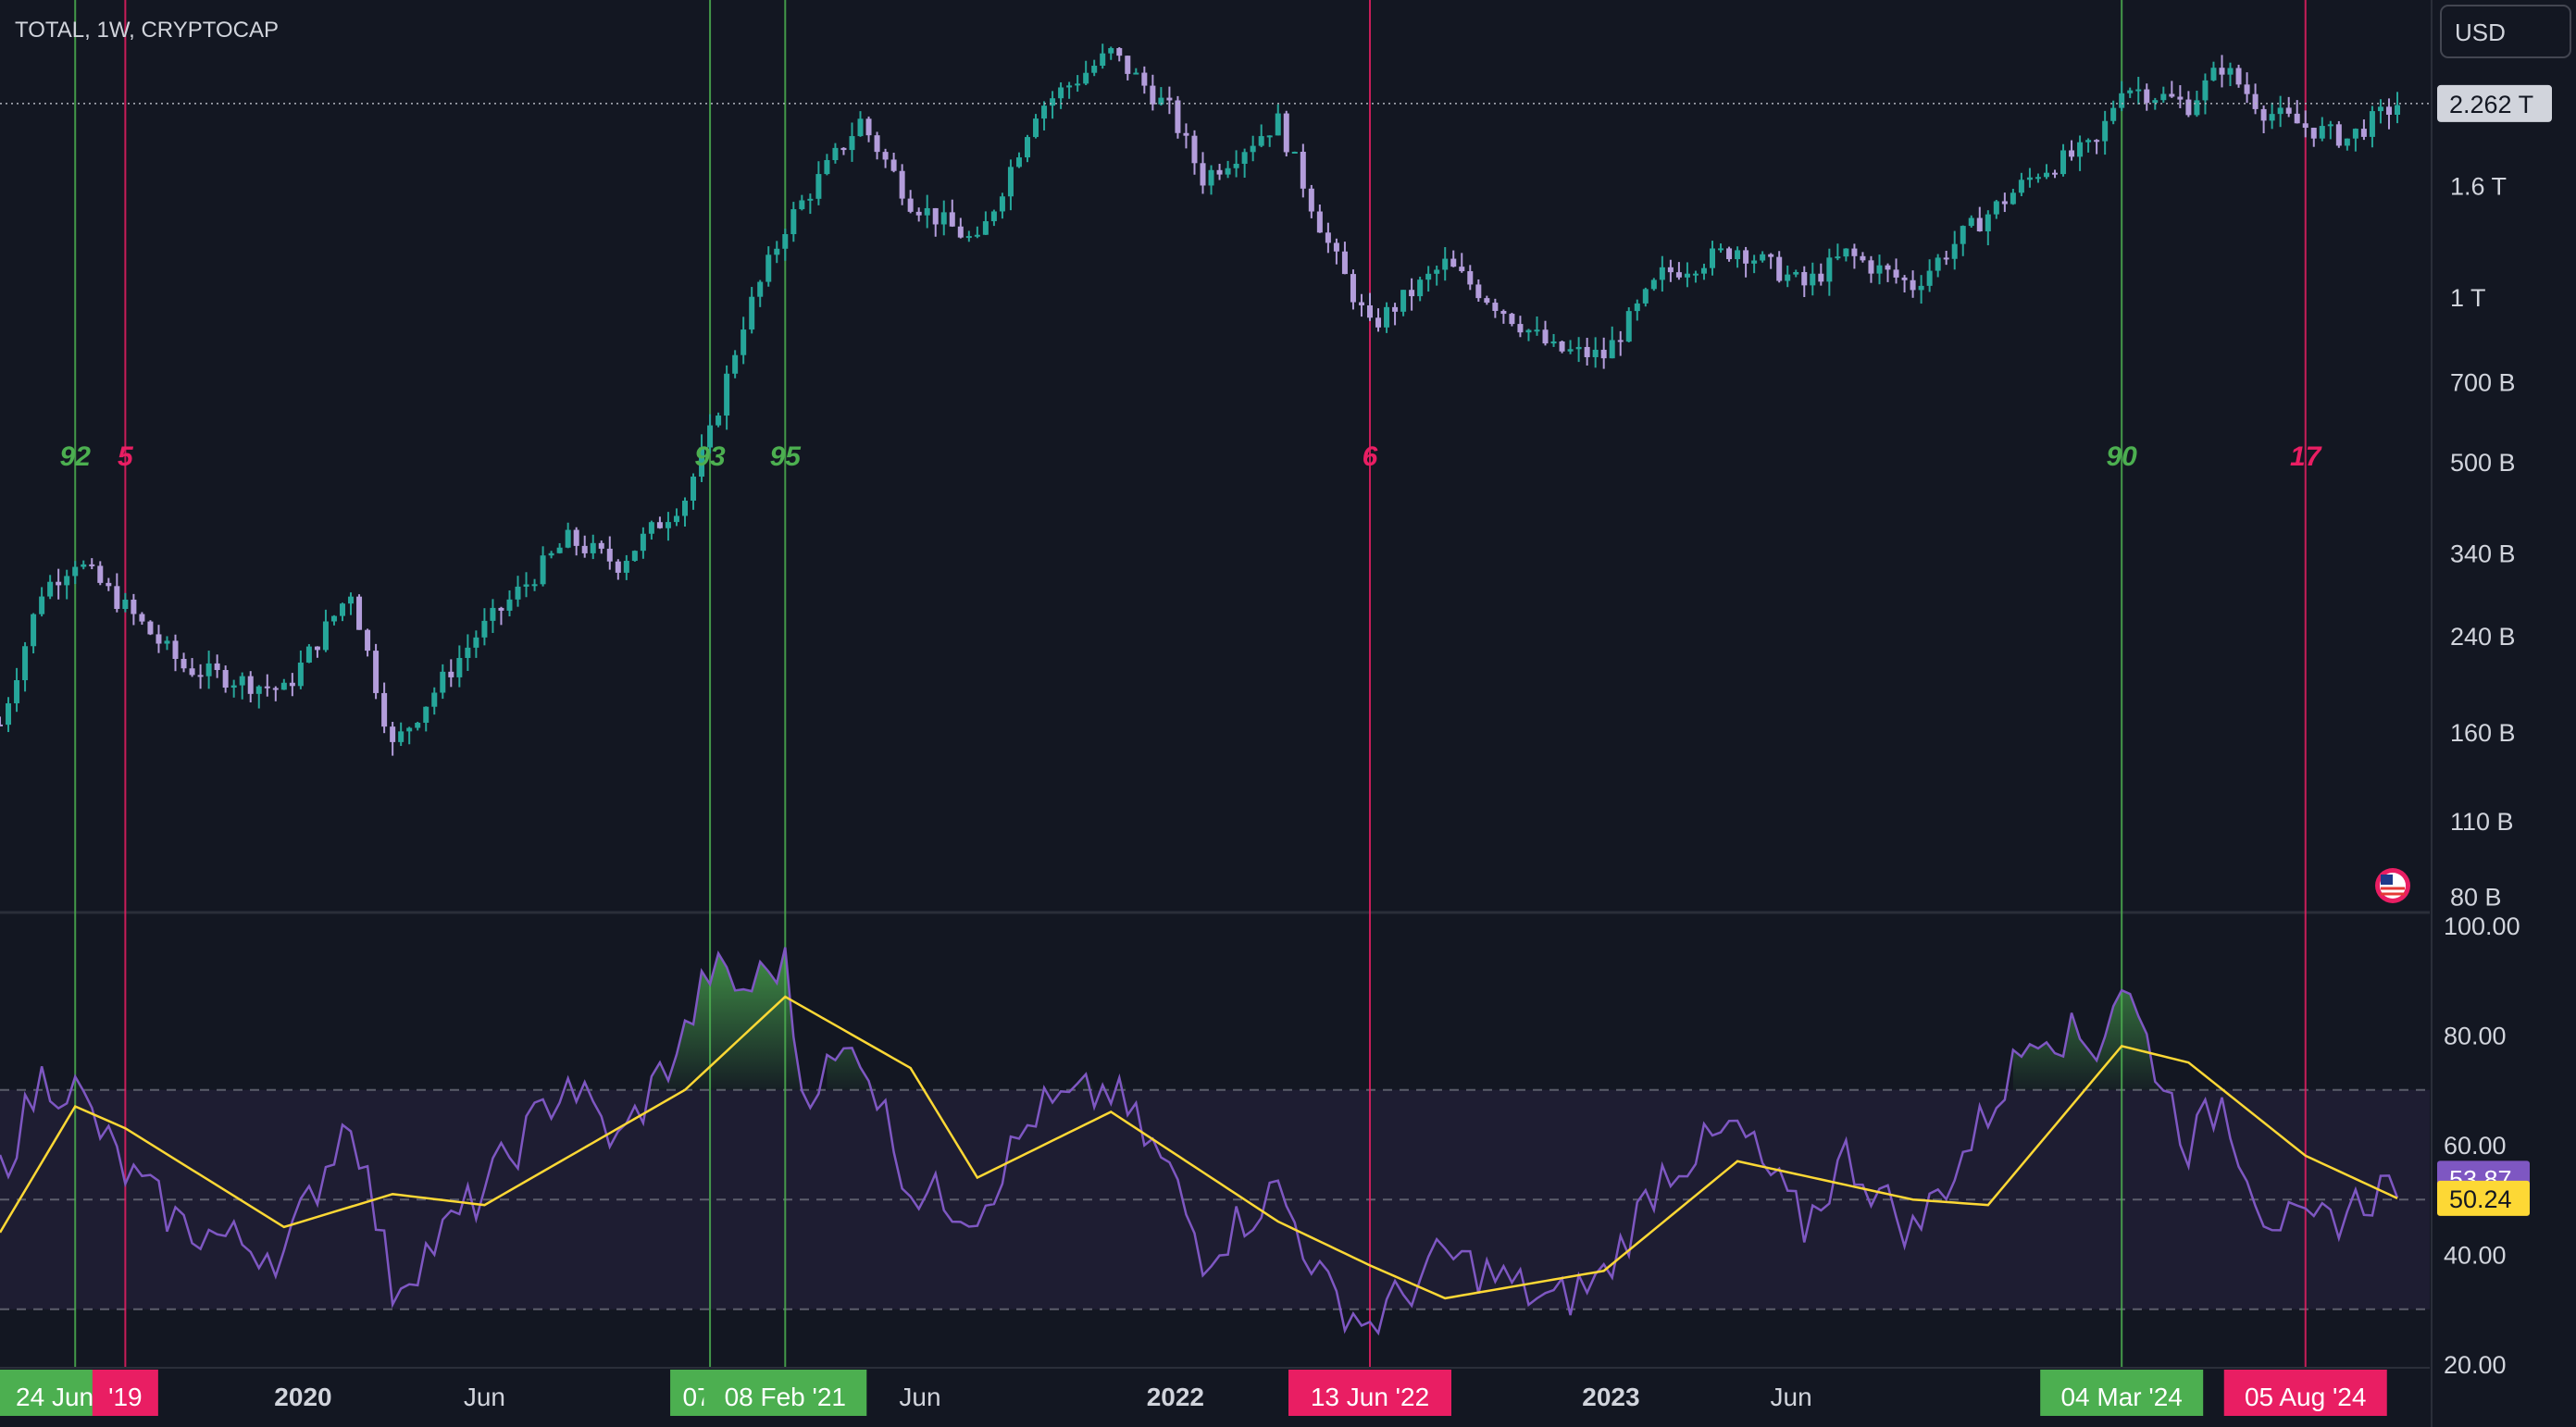 The height and width of the screenshot is (1427, 2576). Describe the element at coordinates (786, 456) in the screenshot. I see `signal-label: 95` at that location.